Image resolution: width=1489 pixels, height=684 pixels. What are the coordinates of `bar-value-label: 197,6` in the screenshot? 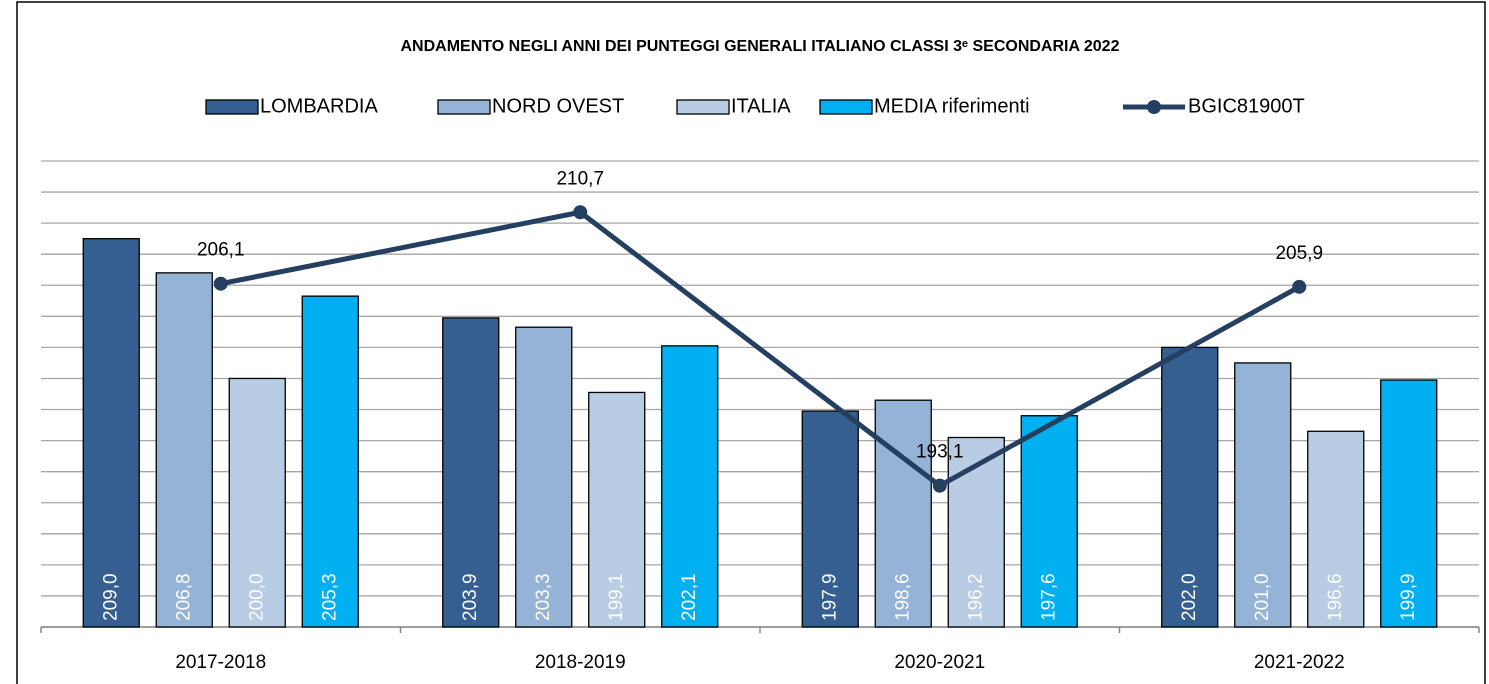 It's located at (1048, 597).